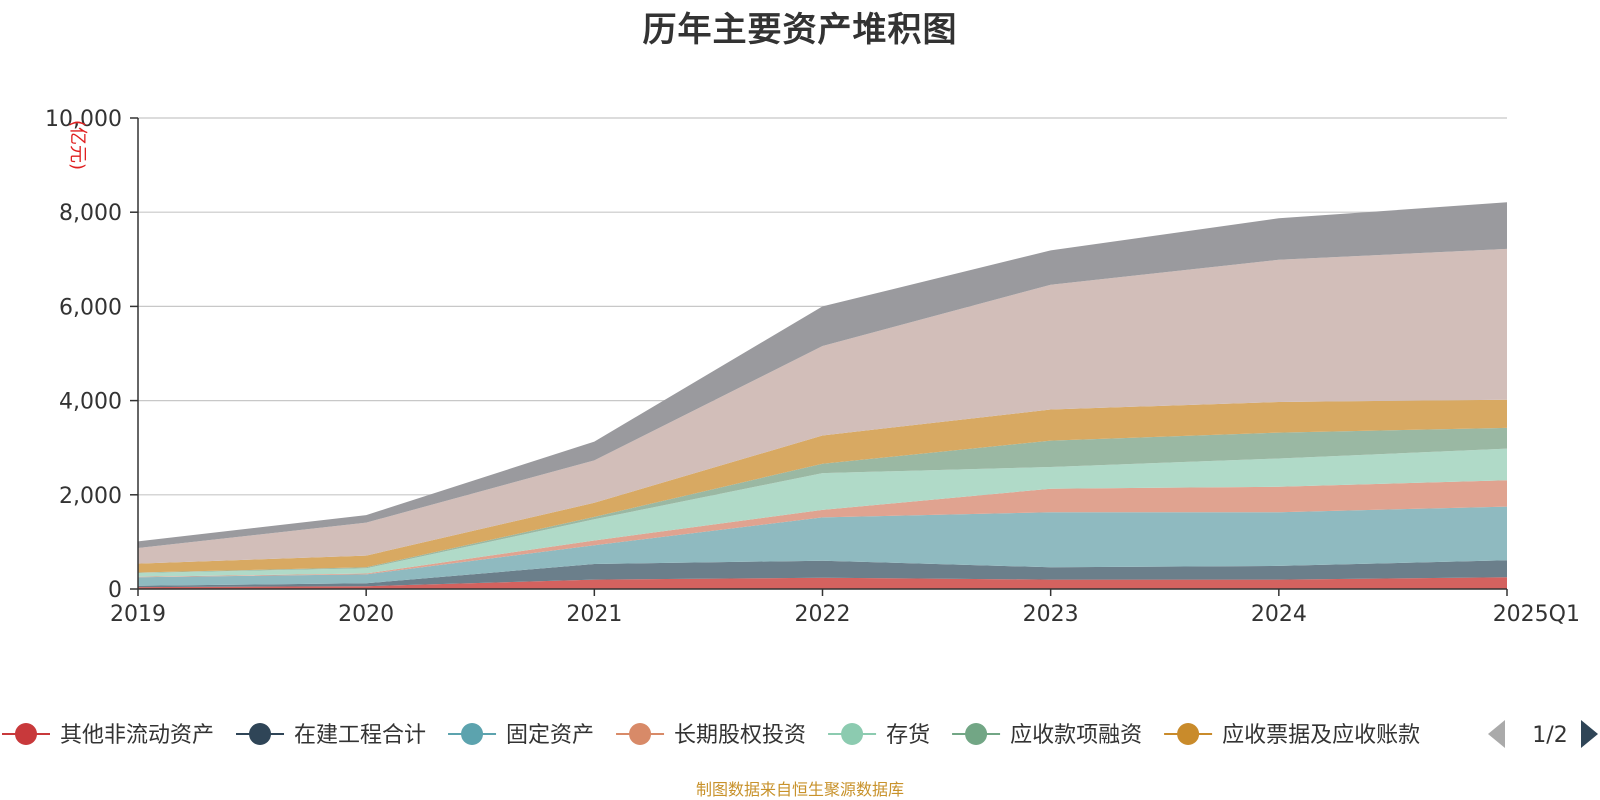 The width and height of the screenshot is (1600, 800). What do you see at coordinates (1536, 614) in the screenshot?
I see `x-tick-label: 2025Q1` at bounding box center [1536, 614].